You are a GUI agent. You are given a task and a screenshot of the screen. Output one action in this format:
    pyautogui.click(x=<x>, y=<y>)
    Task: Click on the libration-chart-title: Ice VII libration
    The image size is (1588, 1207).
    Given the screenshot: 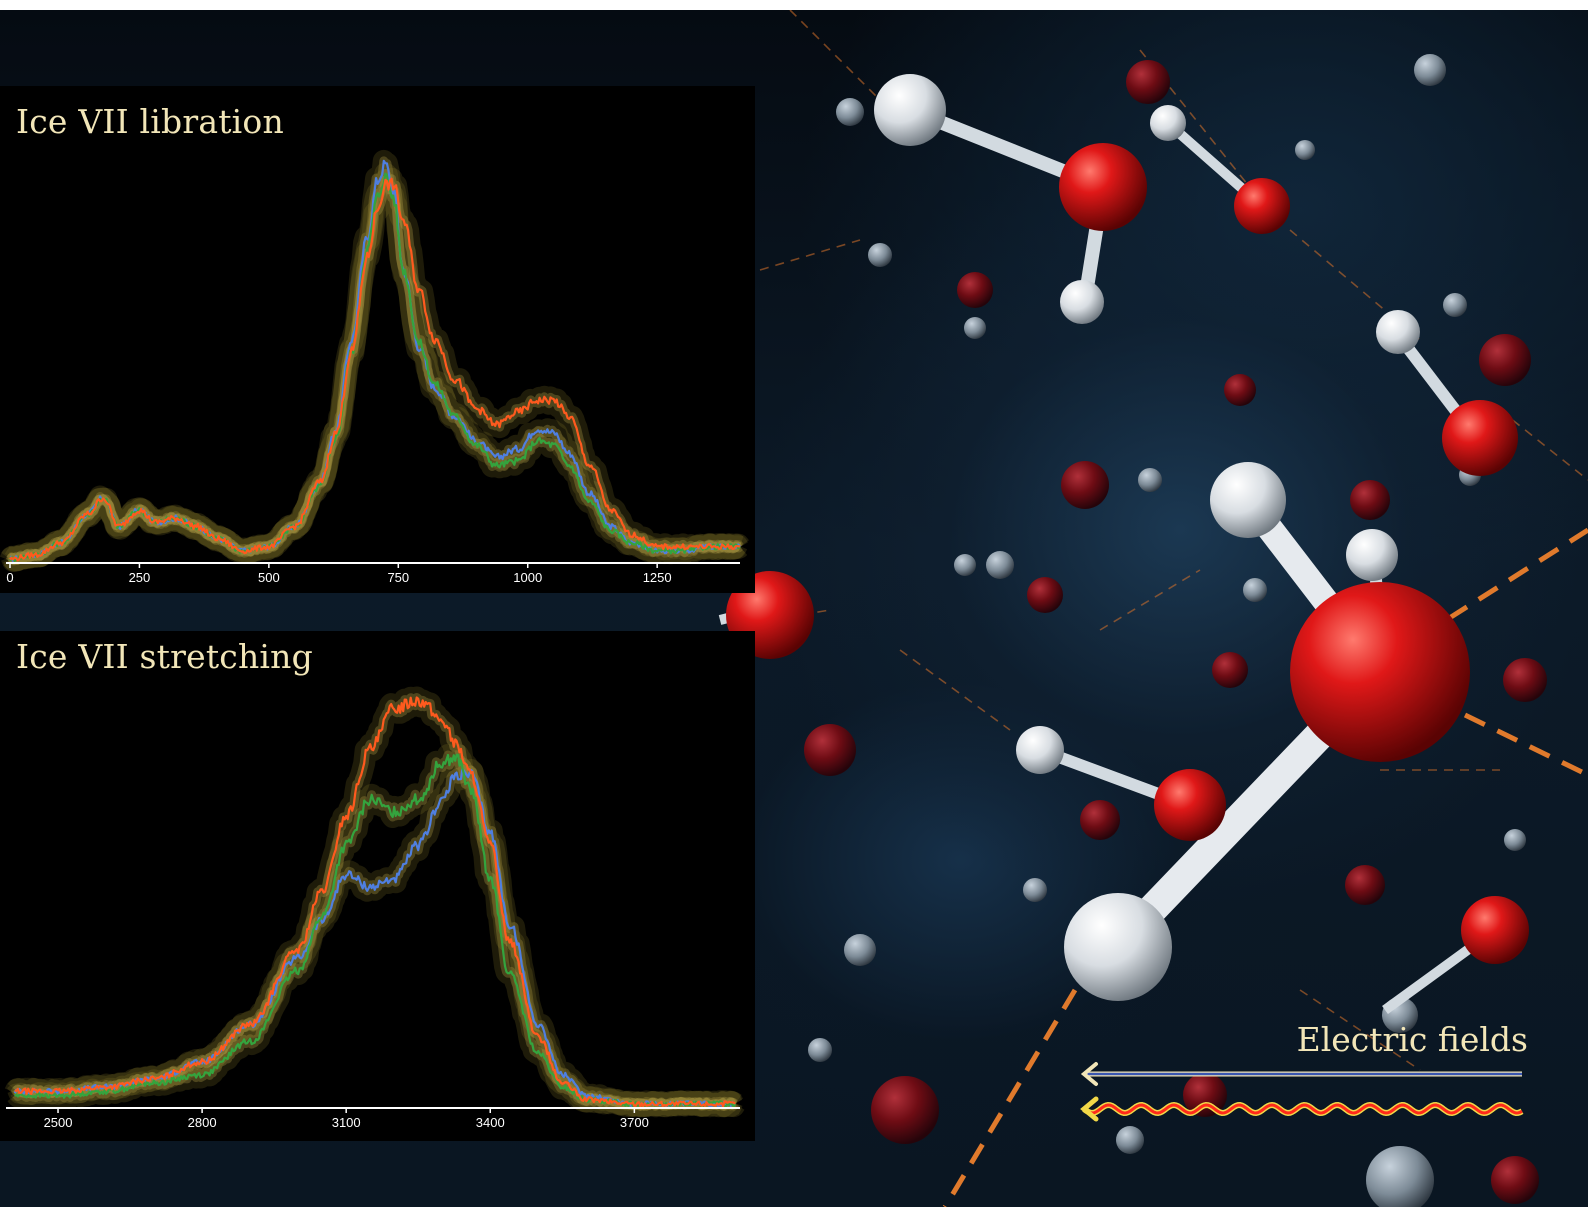 What is the action you would take?
    pyautogui.click(x=150, y=121)
    